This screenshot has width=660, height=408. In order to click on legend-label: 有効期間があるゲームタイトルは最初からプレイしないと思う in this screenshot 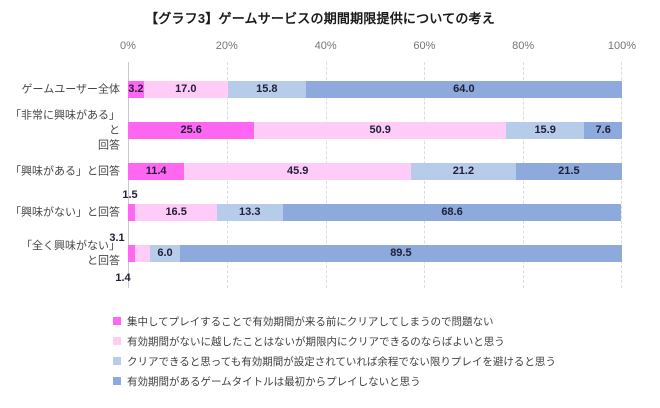, I will do `click(274, 381)`.